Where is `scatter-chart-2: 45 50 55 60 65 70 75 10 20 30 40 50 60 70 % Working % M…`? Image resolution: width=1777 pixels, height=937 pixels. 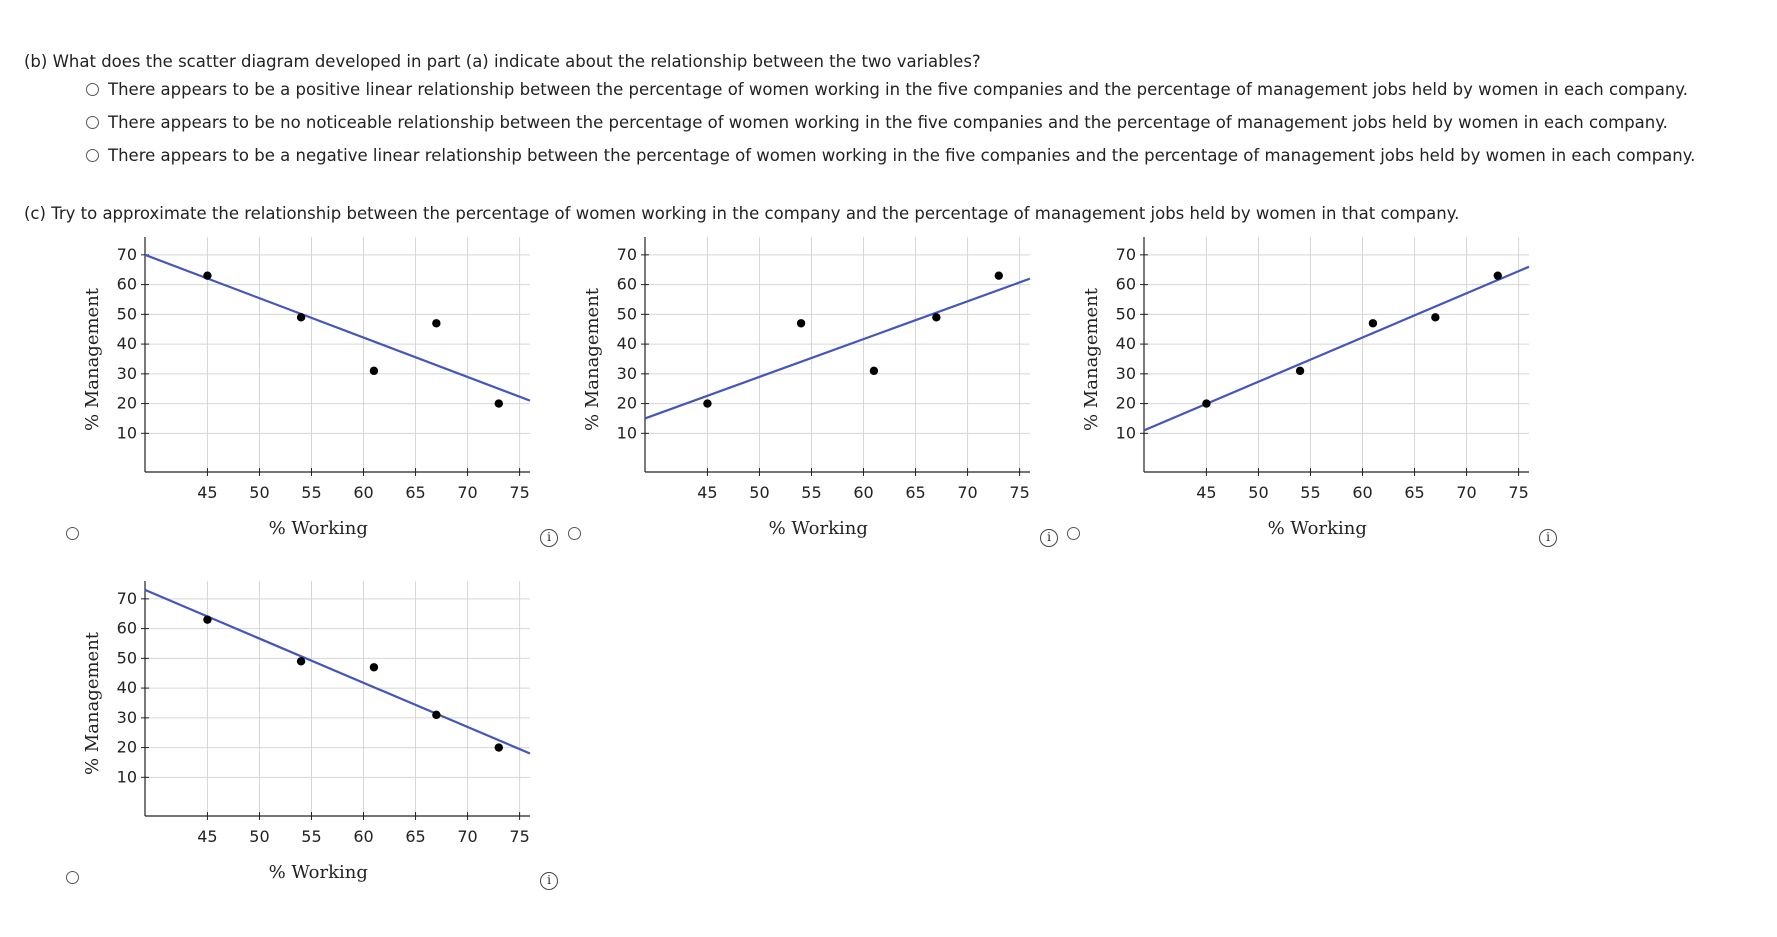 scatter-chart-2: 45 50 55 60 65 70 75 10 20 30 40 50 60 70 % Working % M… is located at coordinates (810, 389).